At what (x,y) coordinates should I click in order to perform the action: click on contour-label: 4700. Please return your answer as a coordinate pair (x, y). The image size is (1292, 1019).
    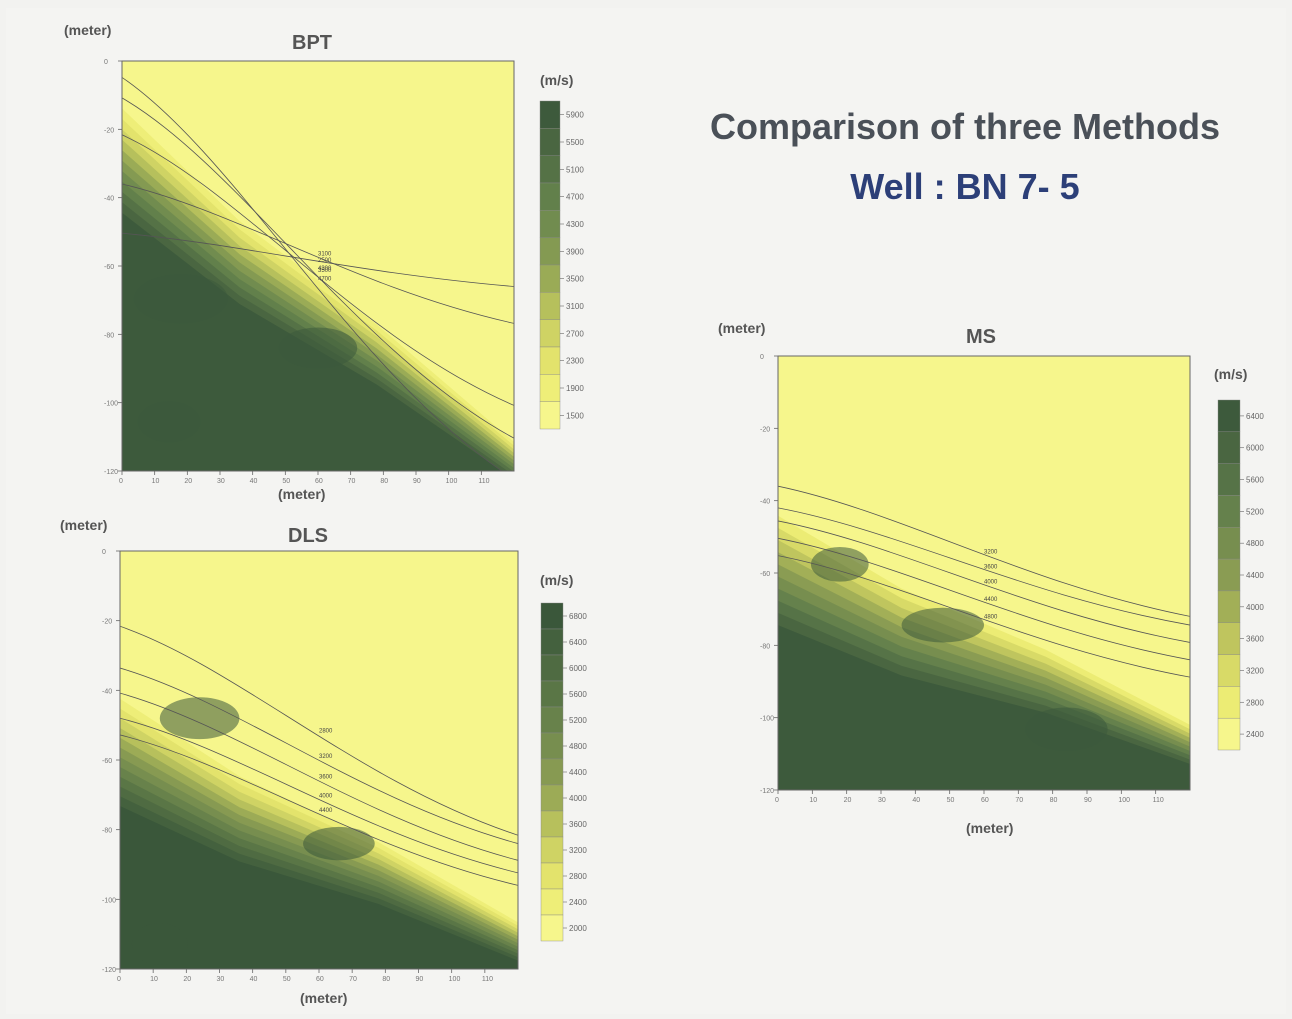
    Looking at the image, I should click on (325, 279).